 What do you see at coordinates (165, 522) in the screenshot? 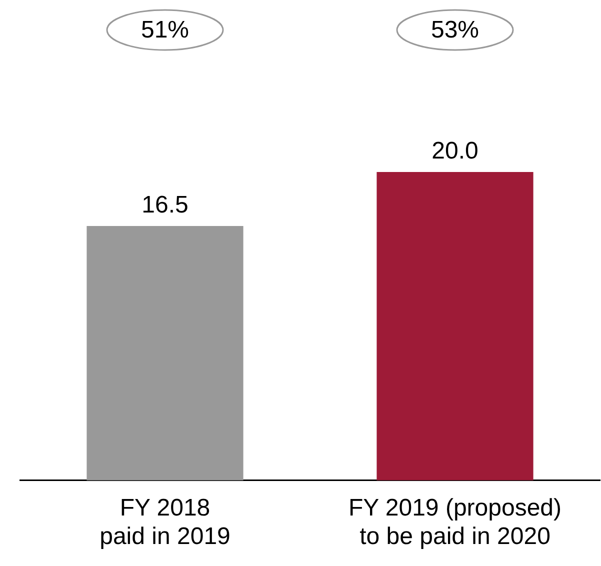
I see `x-tick-label: FY 2018 paid in 2019` at bounding box center [165, 522].